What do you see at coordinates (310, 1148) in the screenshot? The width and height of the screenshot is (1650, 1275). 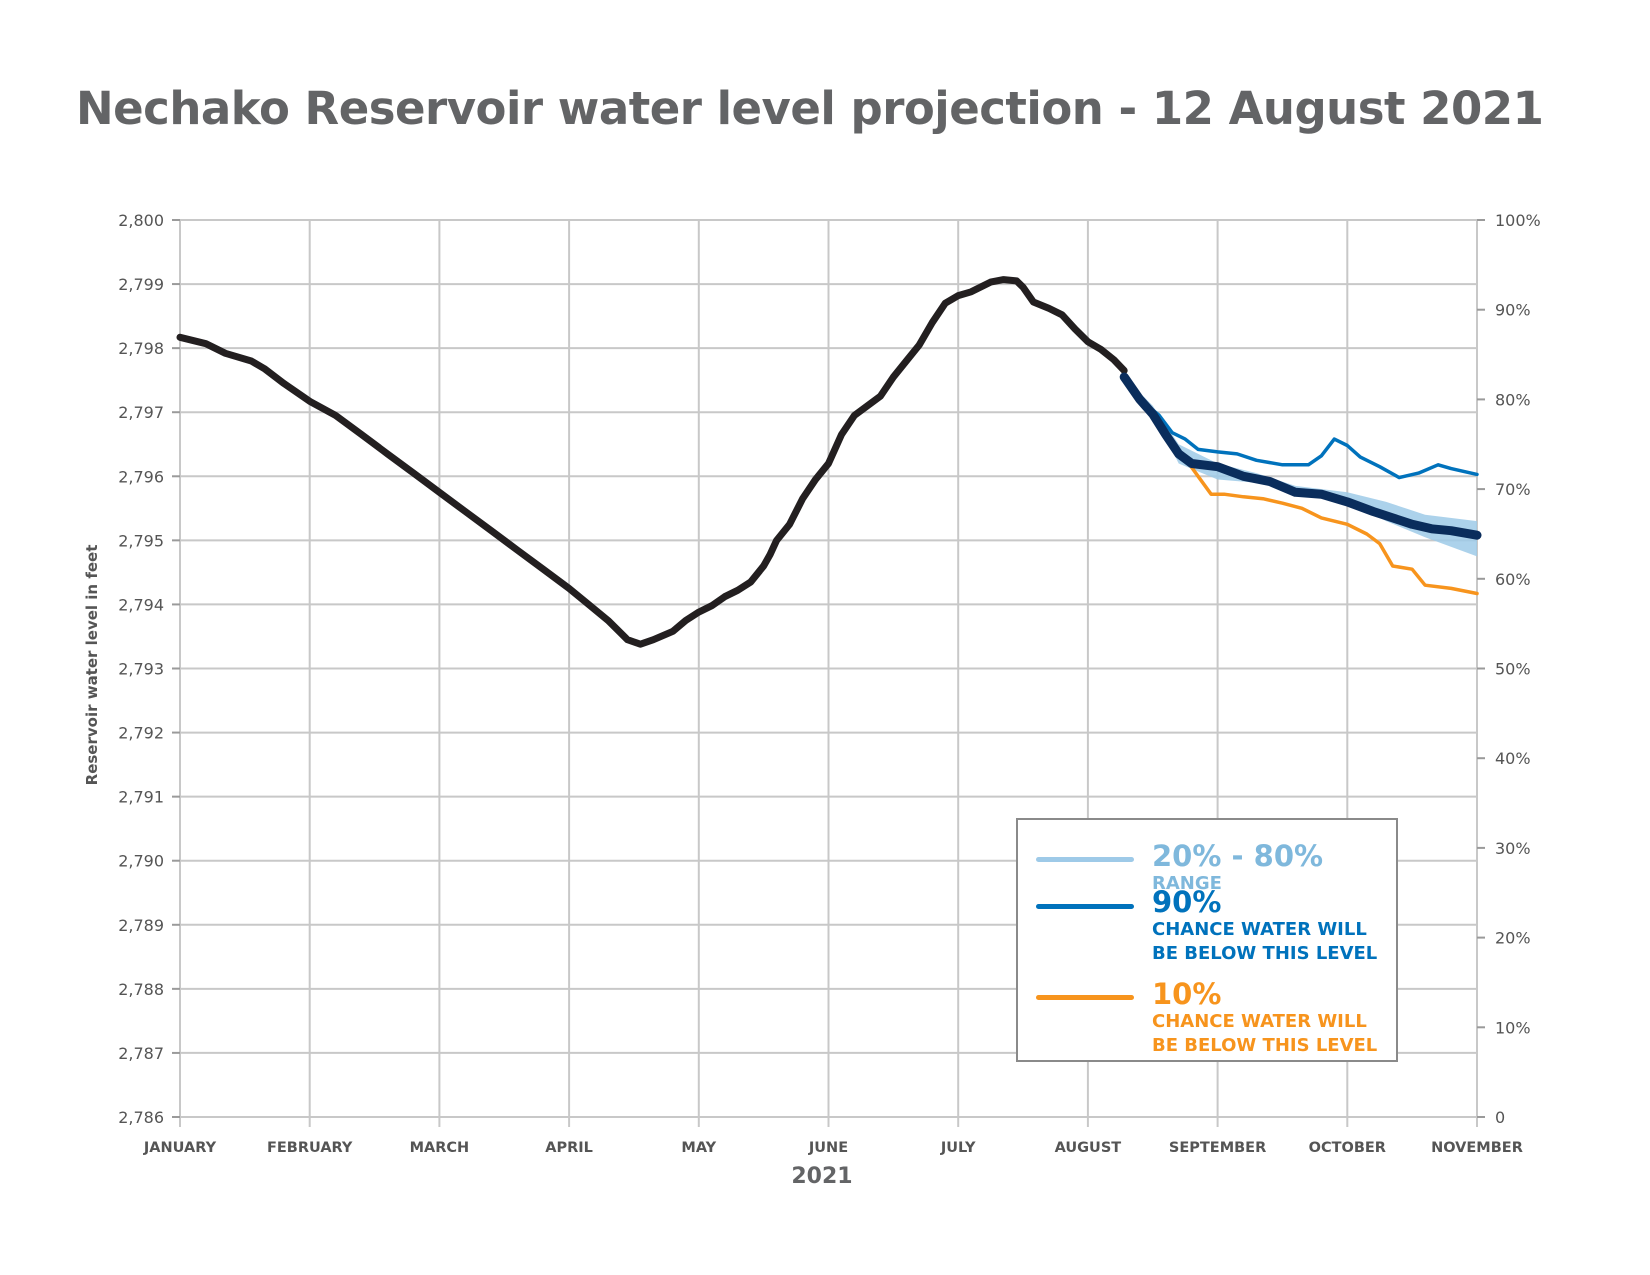 I see `x-tick-label: FEBRUARY` at bounding box center [310, 1148].